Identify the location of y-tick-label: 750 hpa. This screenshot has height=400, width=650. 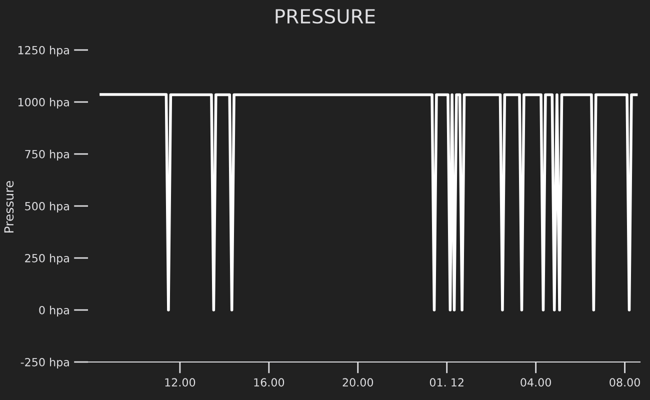
(47, 155).